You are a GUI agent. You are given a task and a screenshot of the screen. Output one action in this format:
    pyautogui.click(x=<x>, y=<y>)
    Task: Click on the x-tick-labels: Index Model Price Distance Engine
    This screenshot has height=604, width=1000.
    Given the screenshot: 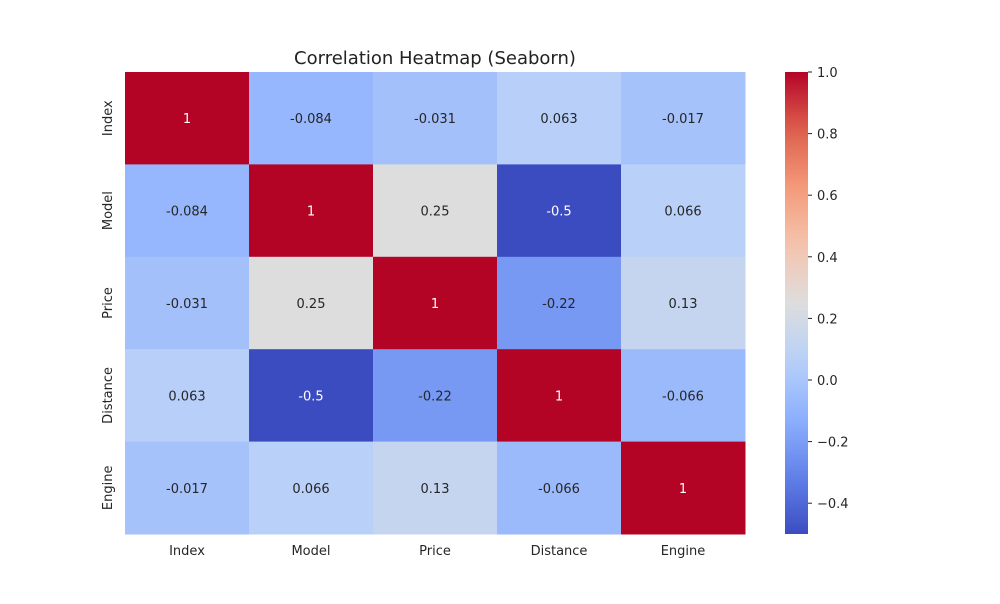 What is the action you would take?
    pyautogui.click(x=437, y=551)
    